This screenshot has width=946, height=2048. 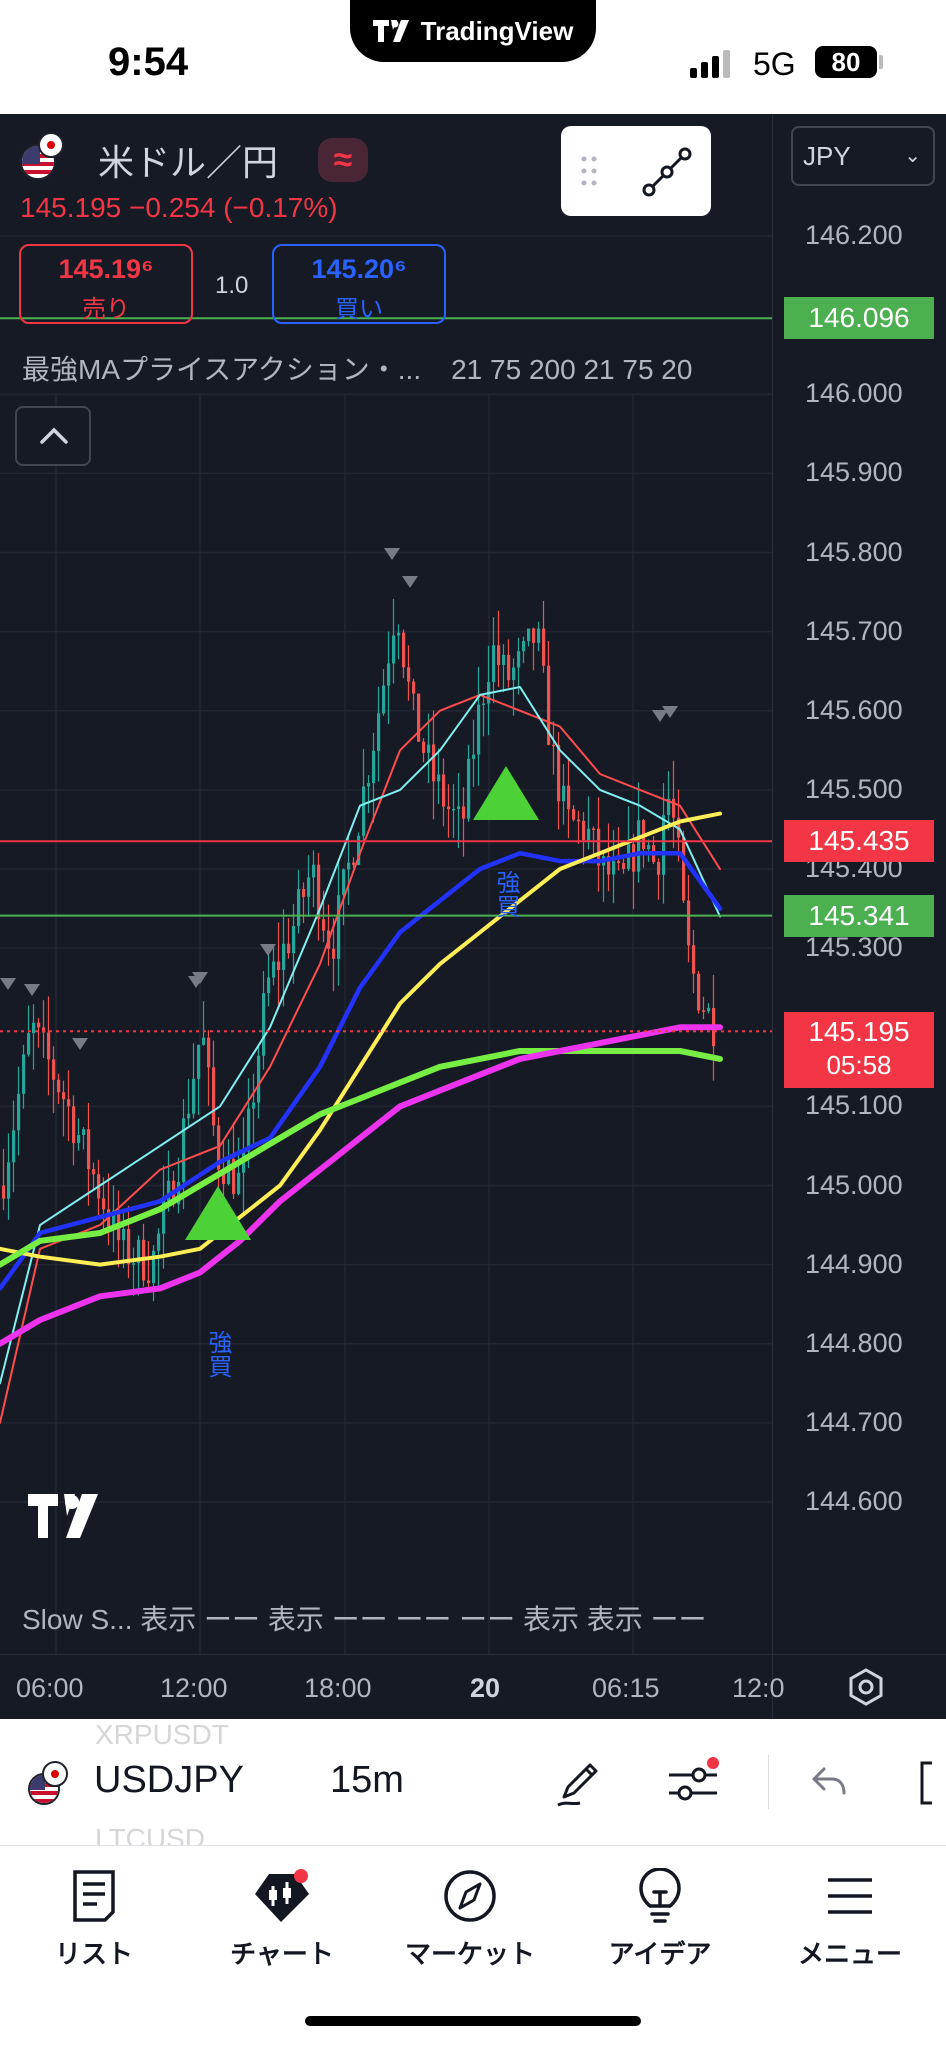 What do you see at coordinates (63, 1516) in the screenshot?
I see `tradingview-watermark-icon` at bounding box center [63, 1516].